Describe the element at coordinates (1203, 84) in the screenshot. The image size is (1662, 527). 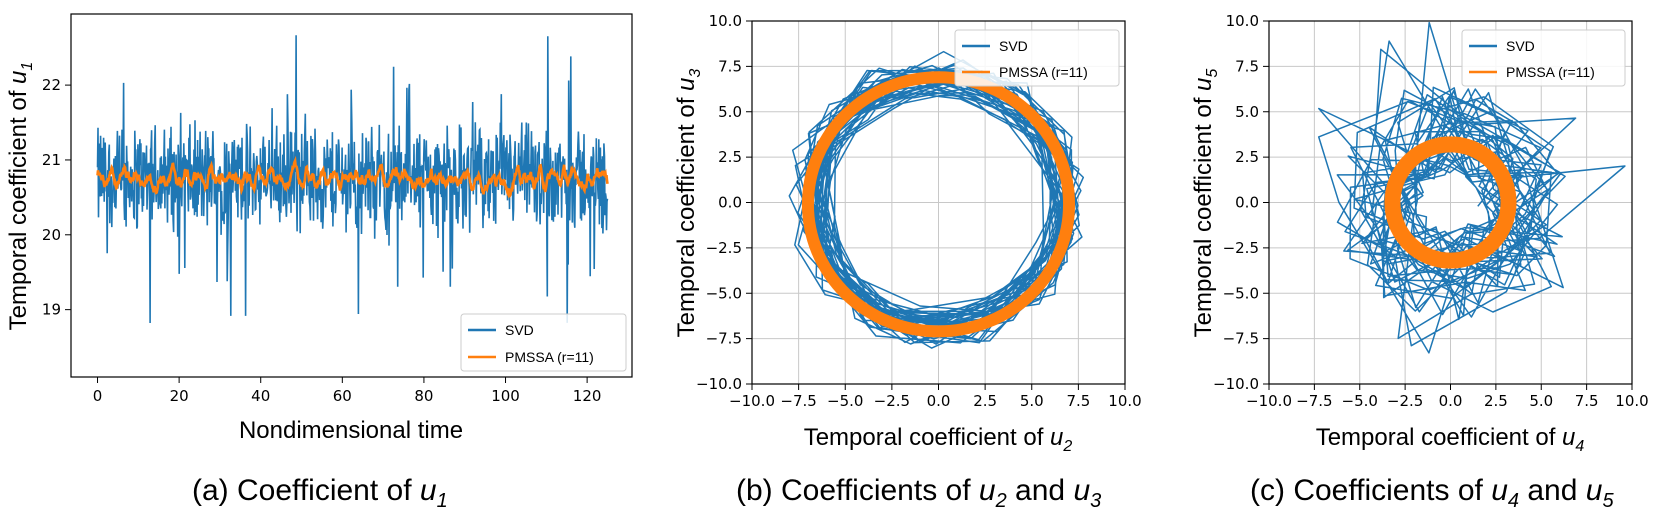
I see `panel-c-ylabel-var: u` at that location.